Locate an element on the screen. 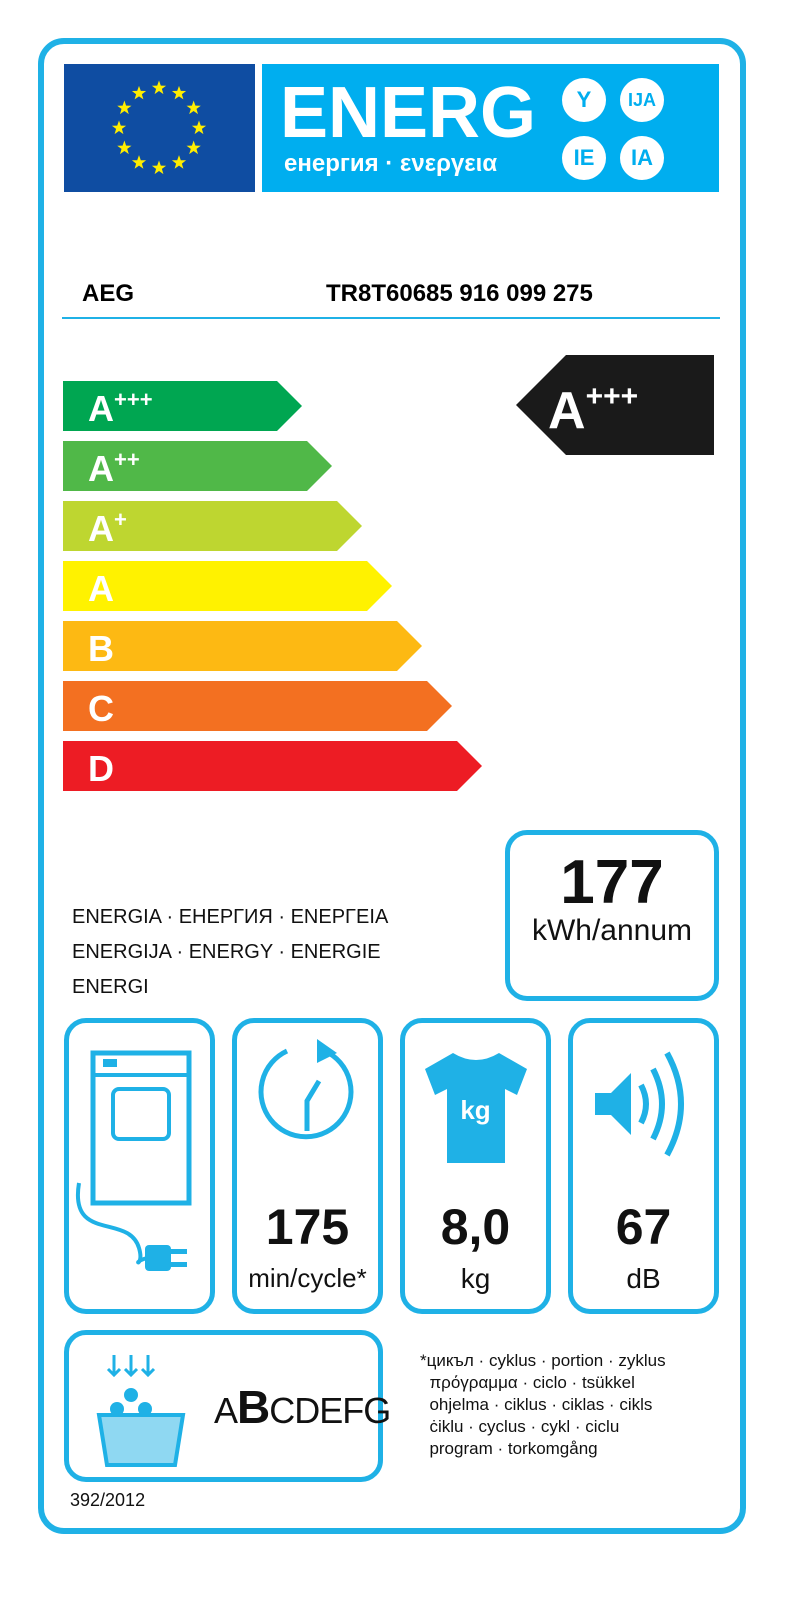 Image resolution: width=802 pixels, height=1603 pixels. cycle-time-box: 175 min/cycle* is located at coordinates (307, 1166).